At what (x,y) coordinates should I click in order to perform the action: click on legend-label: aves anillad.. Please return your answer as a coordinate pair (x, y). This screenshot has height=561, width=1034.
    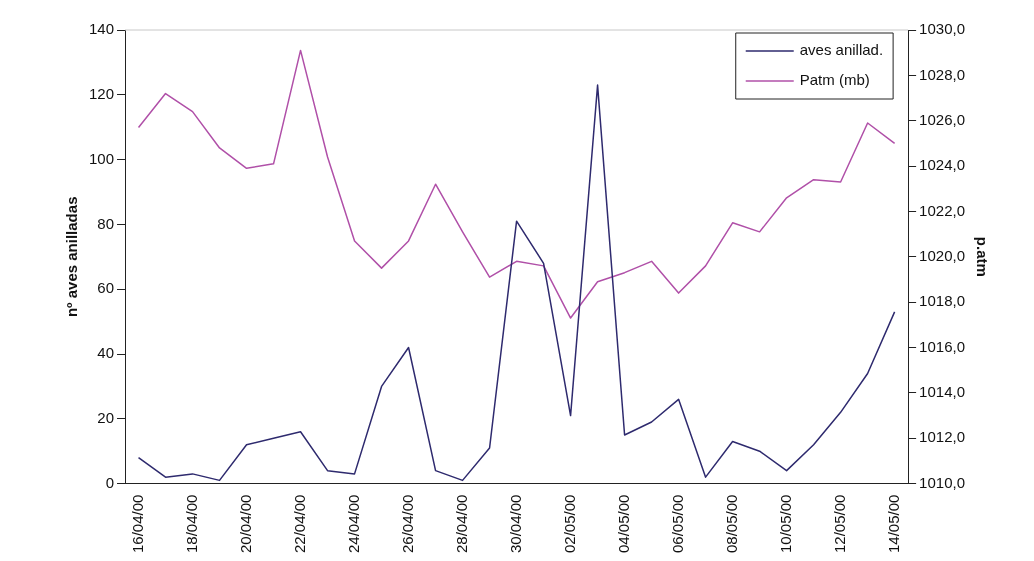
    Looking at the image, I should click on (841, 50).